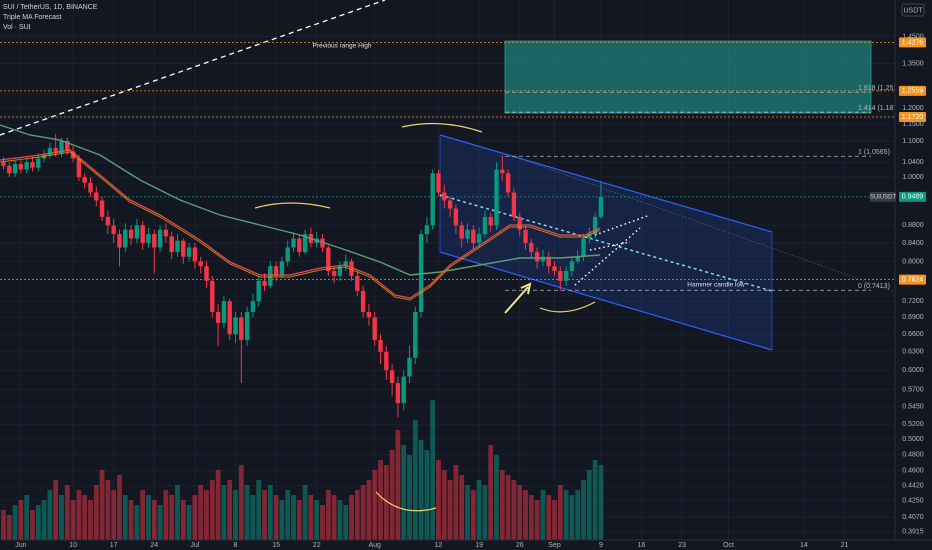  I want to click on y-tick-label: 0.7200, so click(913, 301).